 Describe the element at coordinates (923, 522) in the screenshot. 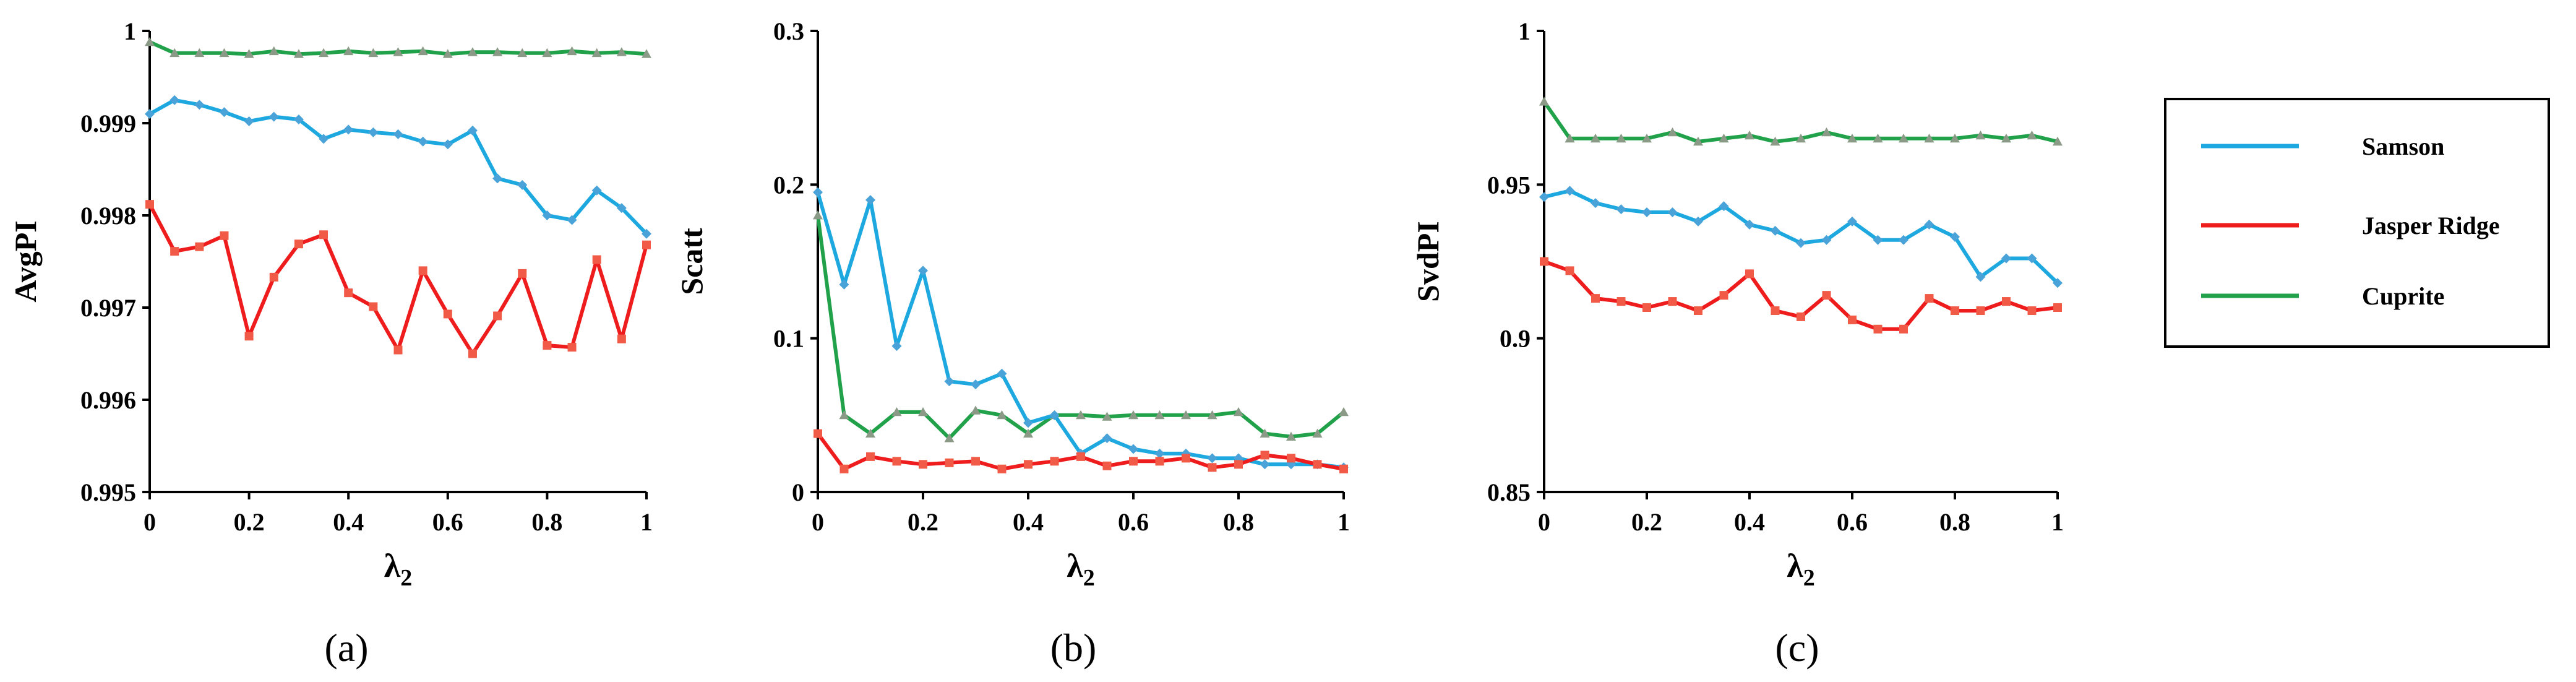

I see `x-tick-label: 0.2` at that location.